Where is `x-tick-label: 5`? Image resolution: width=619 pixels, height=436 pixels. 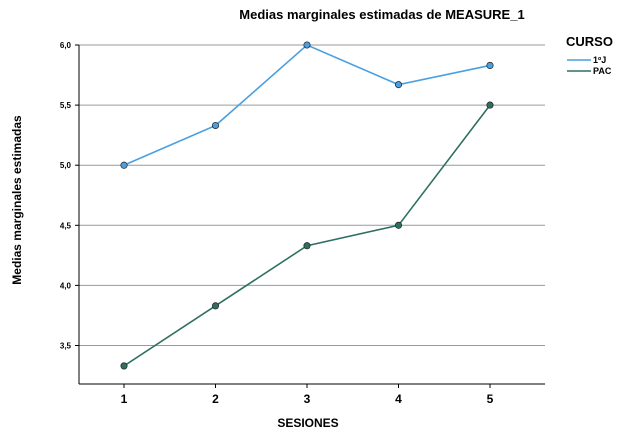
x-tick-label: 5 is located at coordinates (490, 399).